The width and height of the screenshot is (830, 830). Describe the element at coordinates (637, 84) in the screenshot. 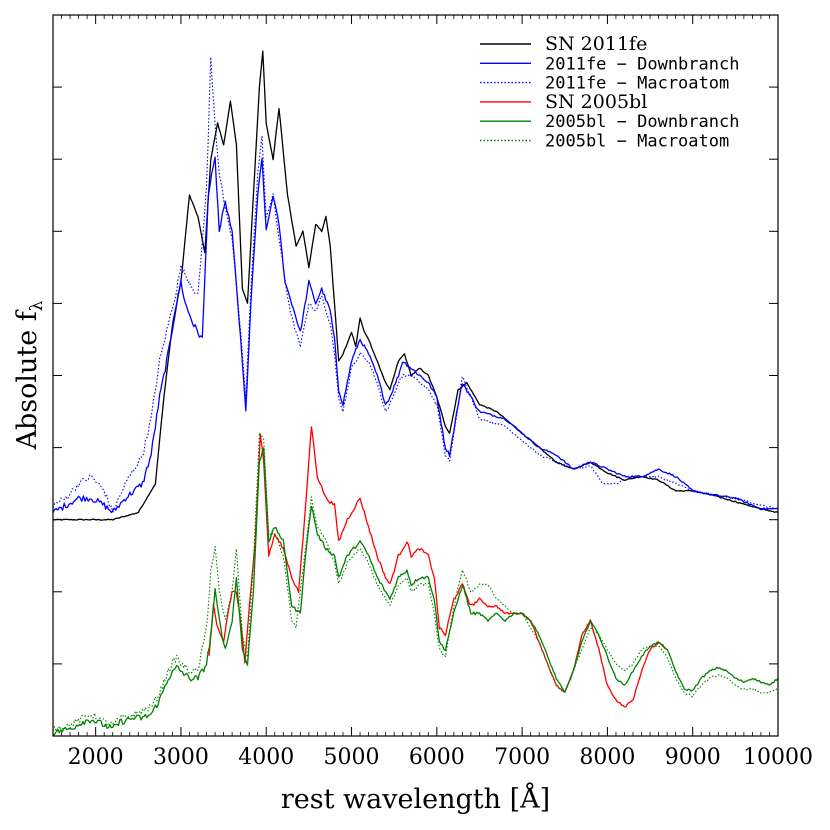

I see `legend-label-2011fe-macroatom: 2011fe − Macroatom` at that location.